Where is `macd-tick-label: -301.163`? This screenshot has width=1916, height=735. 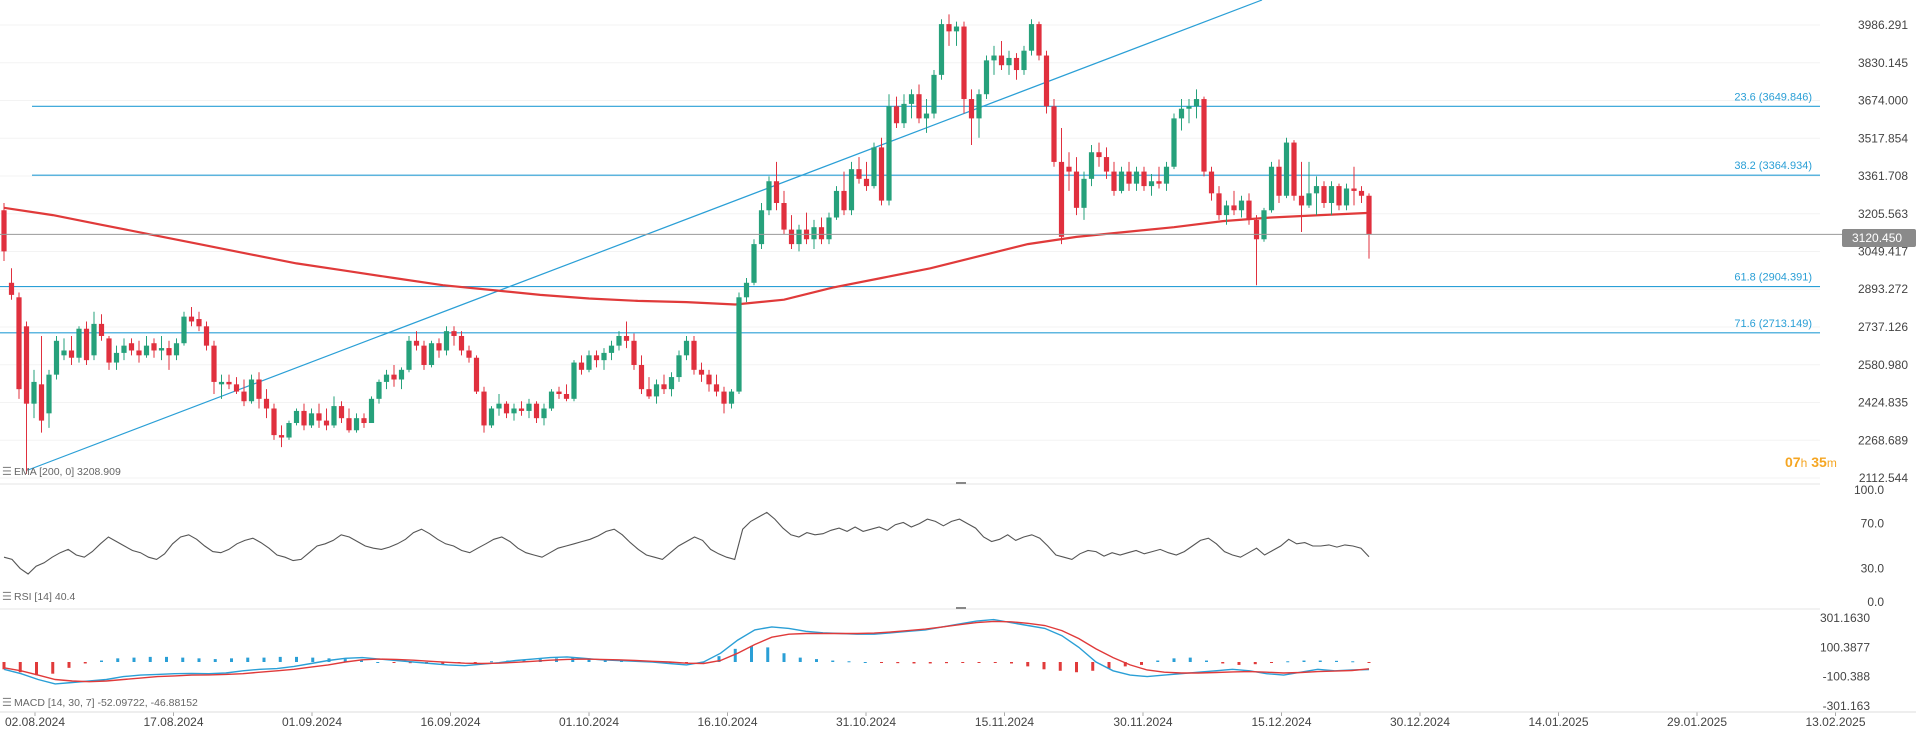 macd-tick-label: -301.163 is located at coordinates (1847, 706).